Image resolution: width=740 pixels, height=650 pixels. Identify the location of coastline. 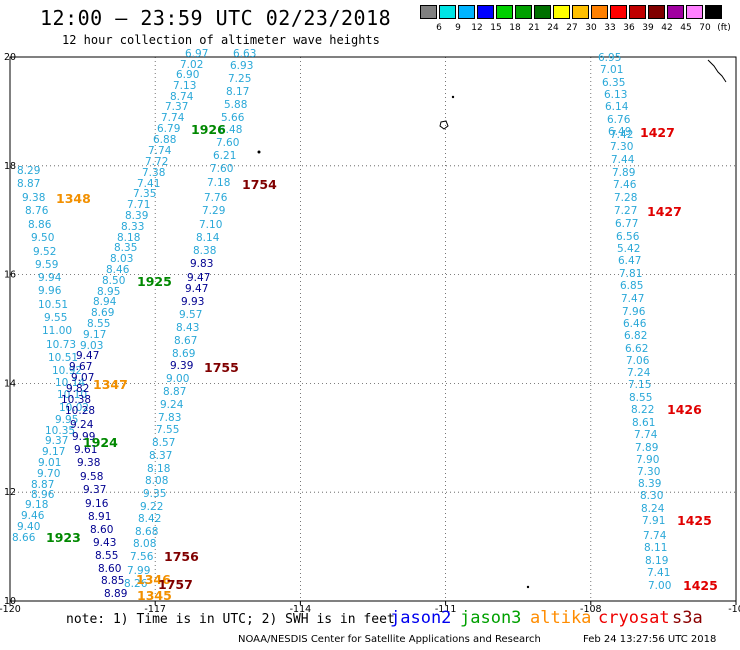
(717, 71).